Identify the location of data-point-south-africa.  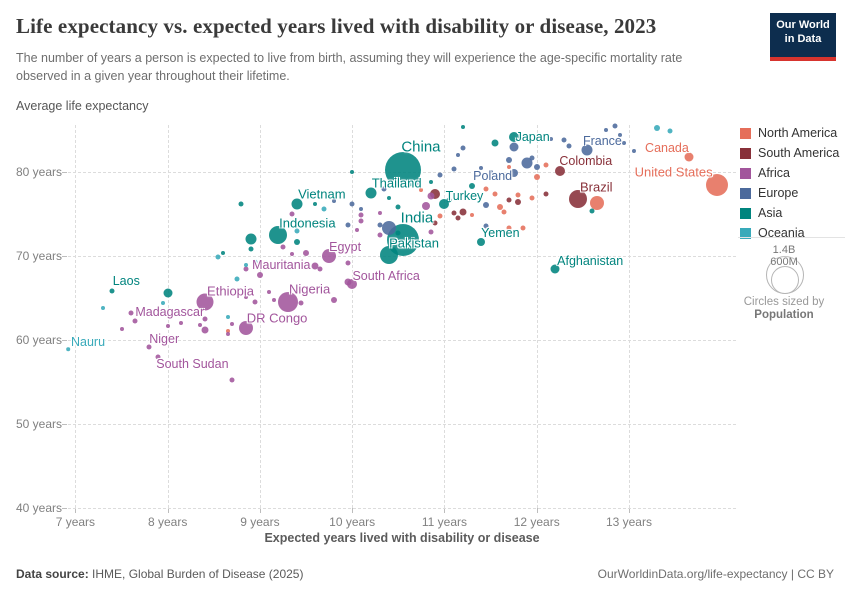
(352, 283).